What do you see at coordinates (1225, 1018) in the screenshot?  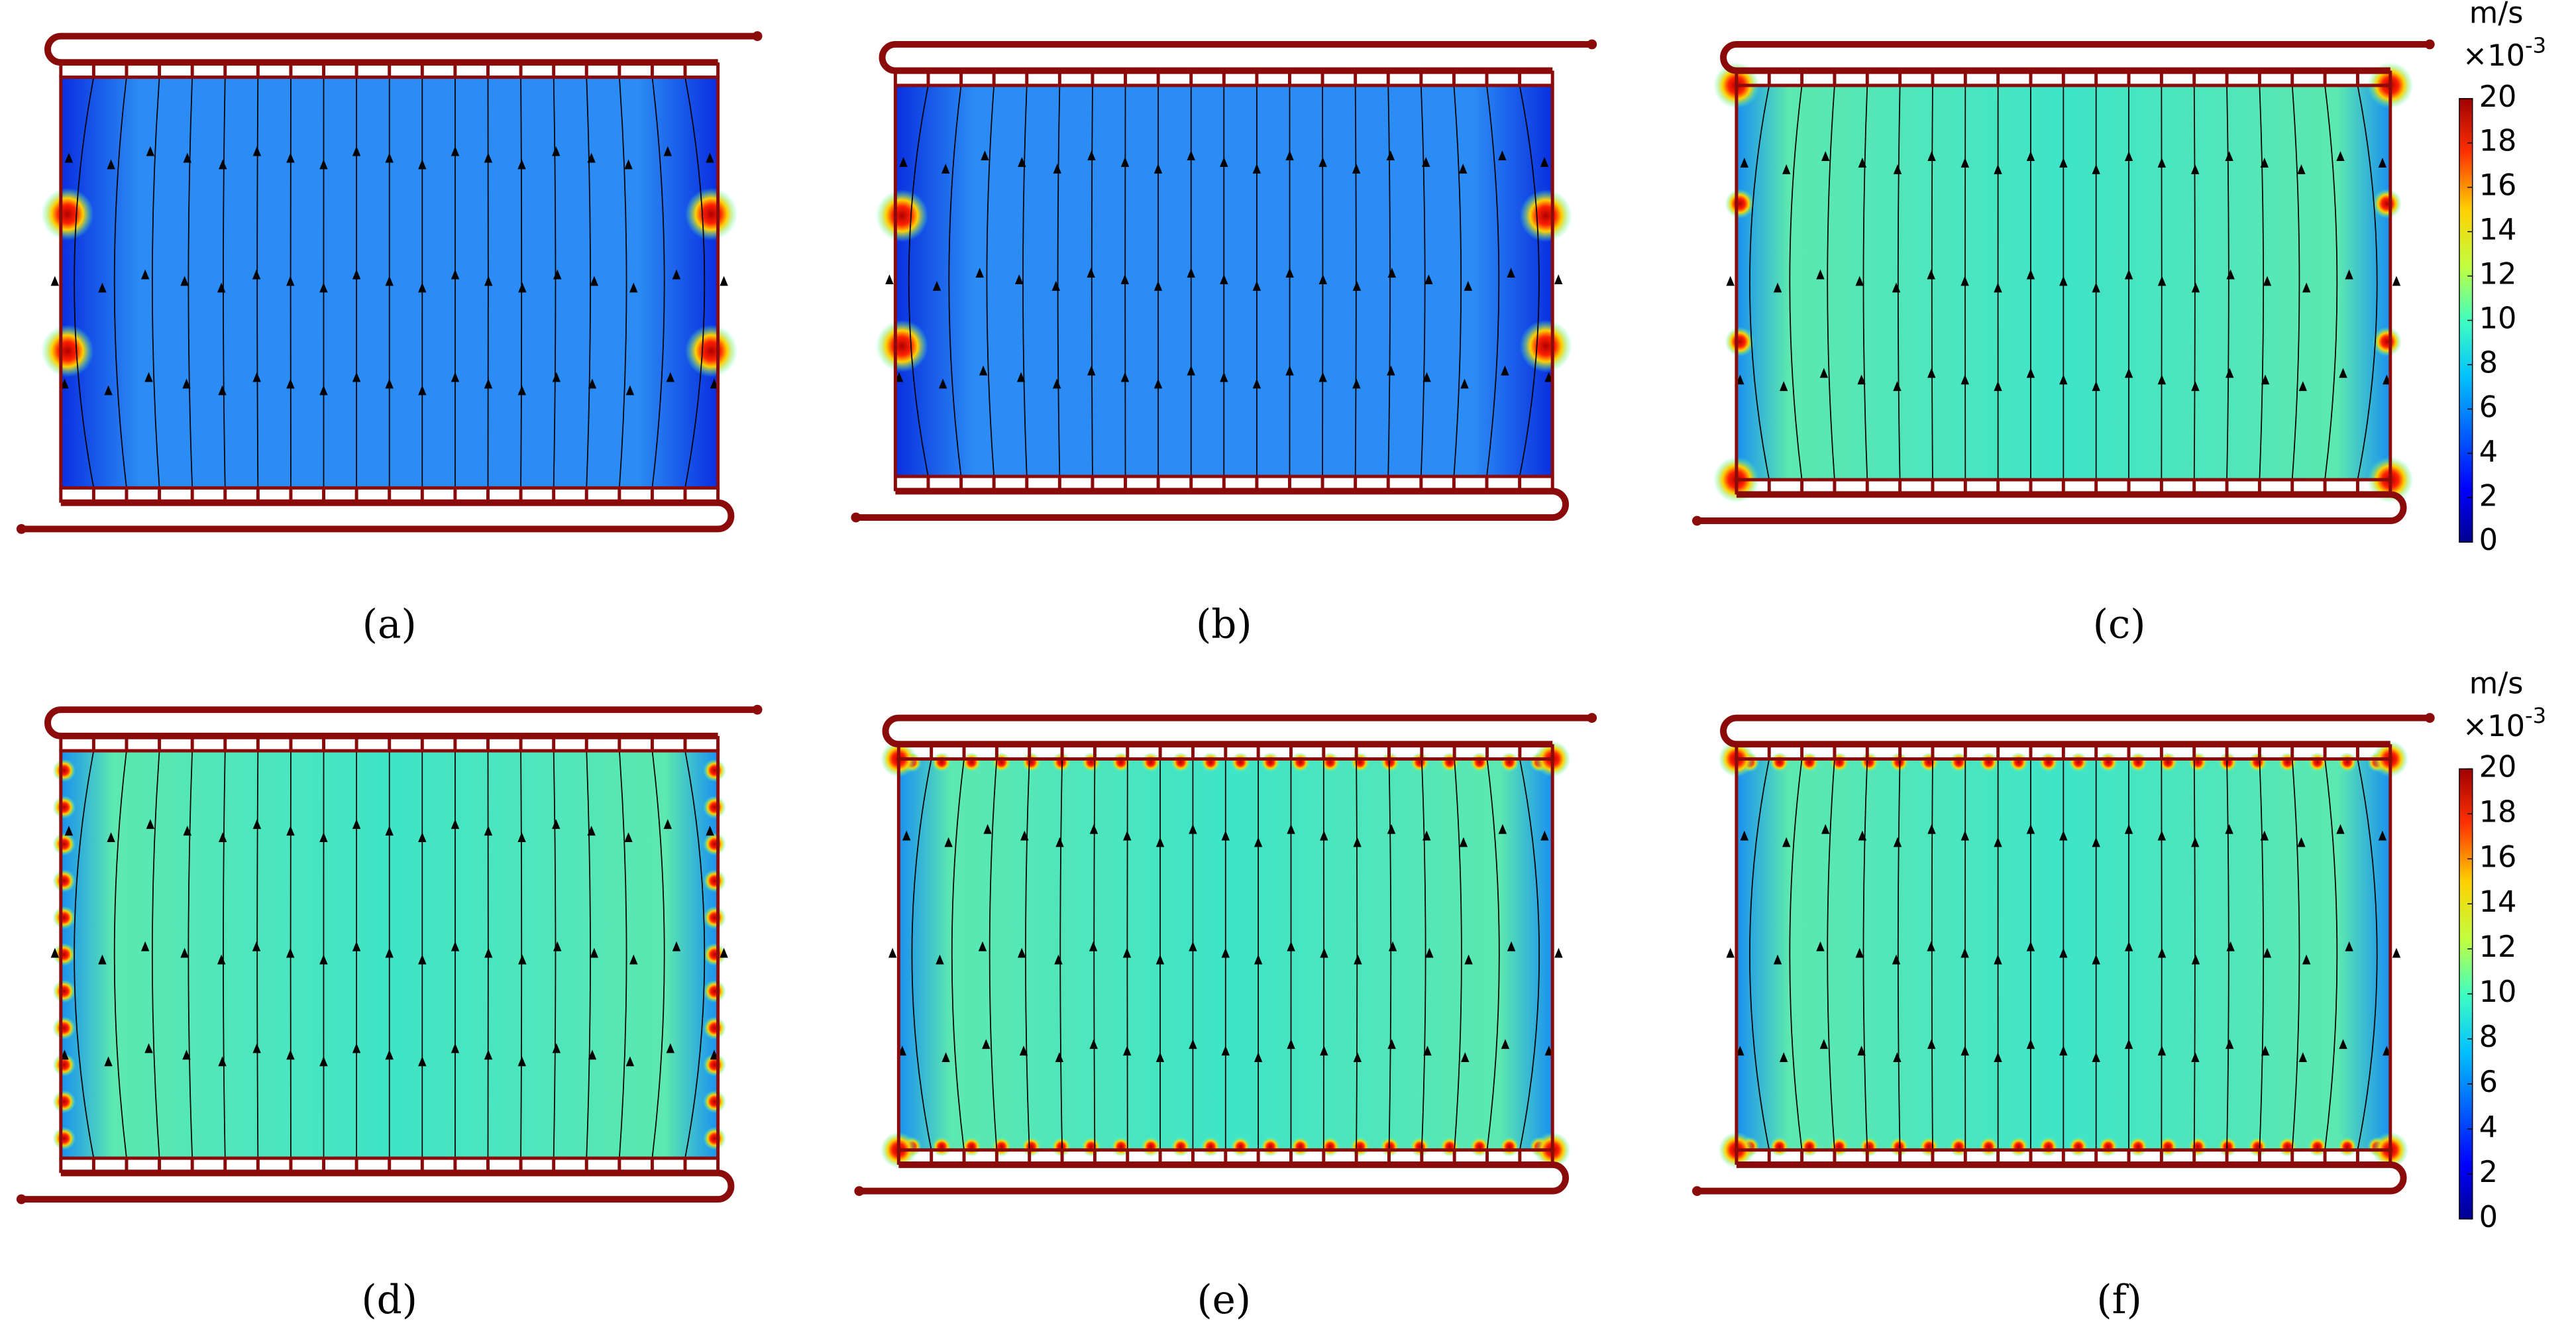 I see `panel: (e)` at bounding box center [1225, 1018].